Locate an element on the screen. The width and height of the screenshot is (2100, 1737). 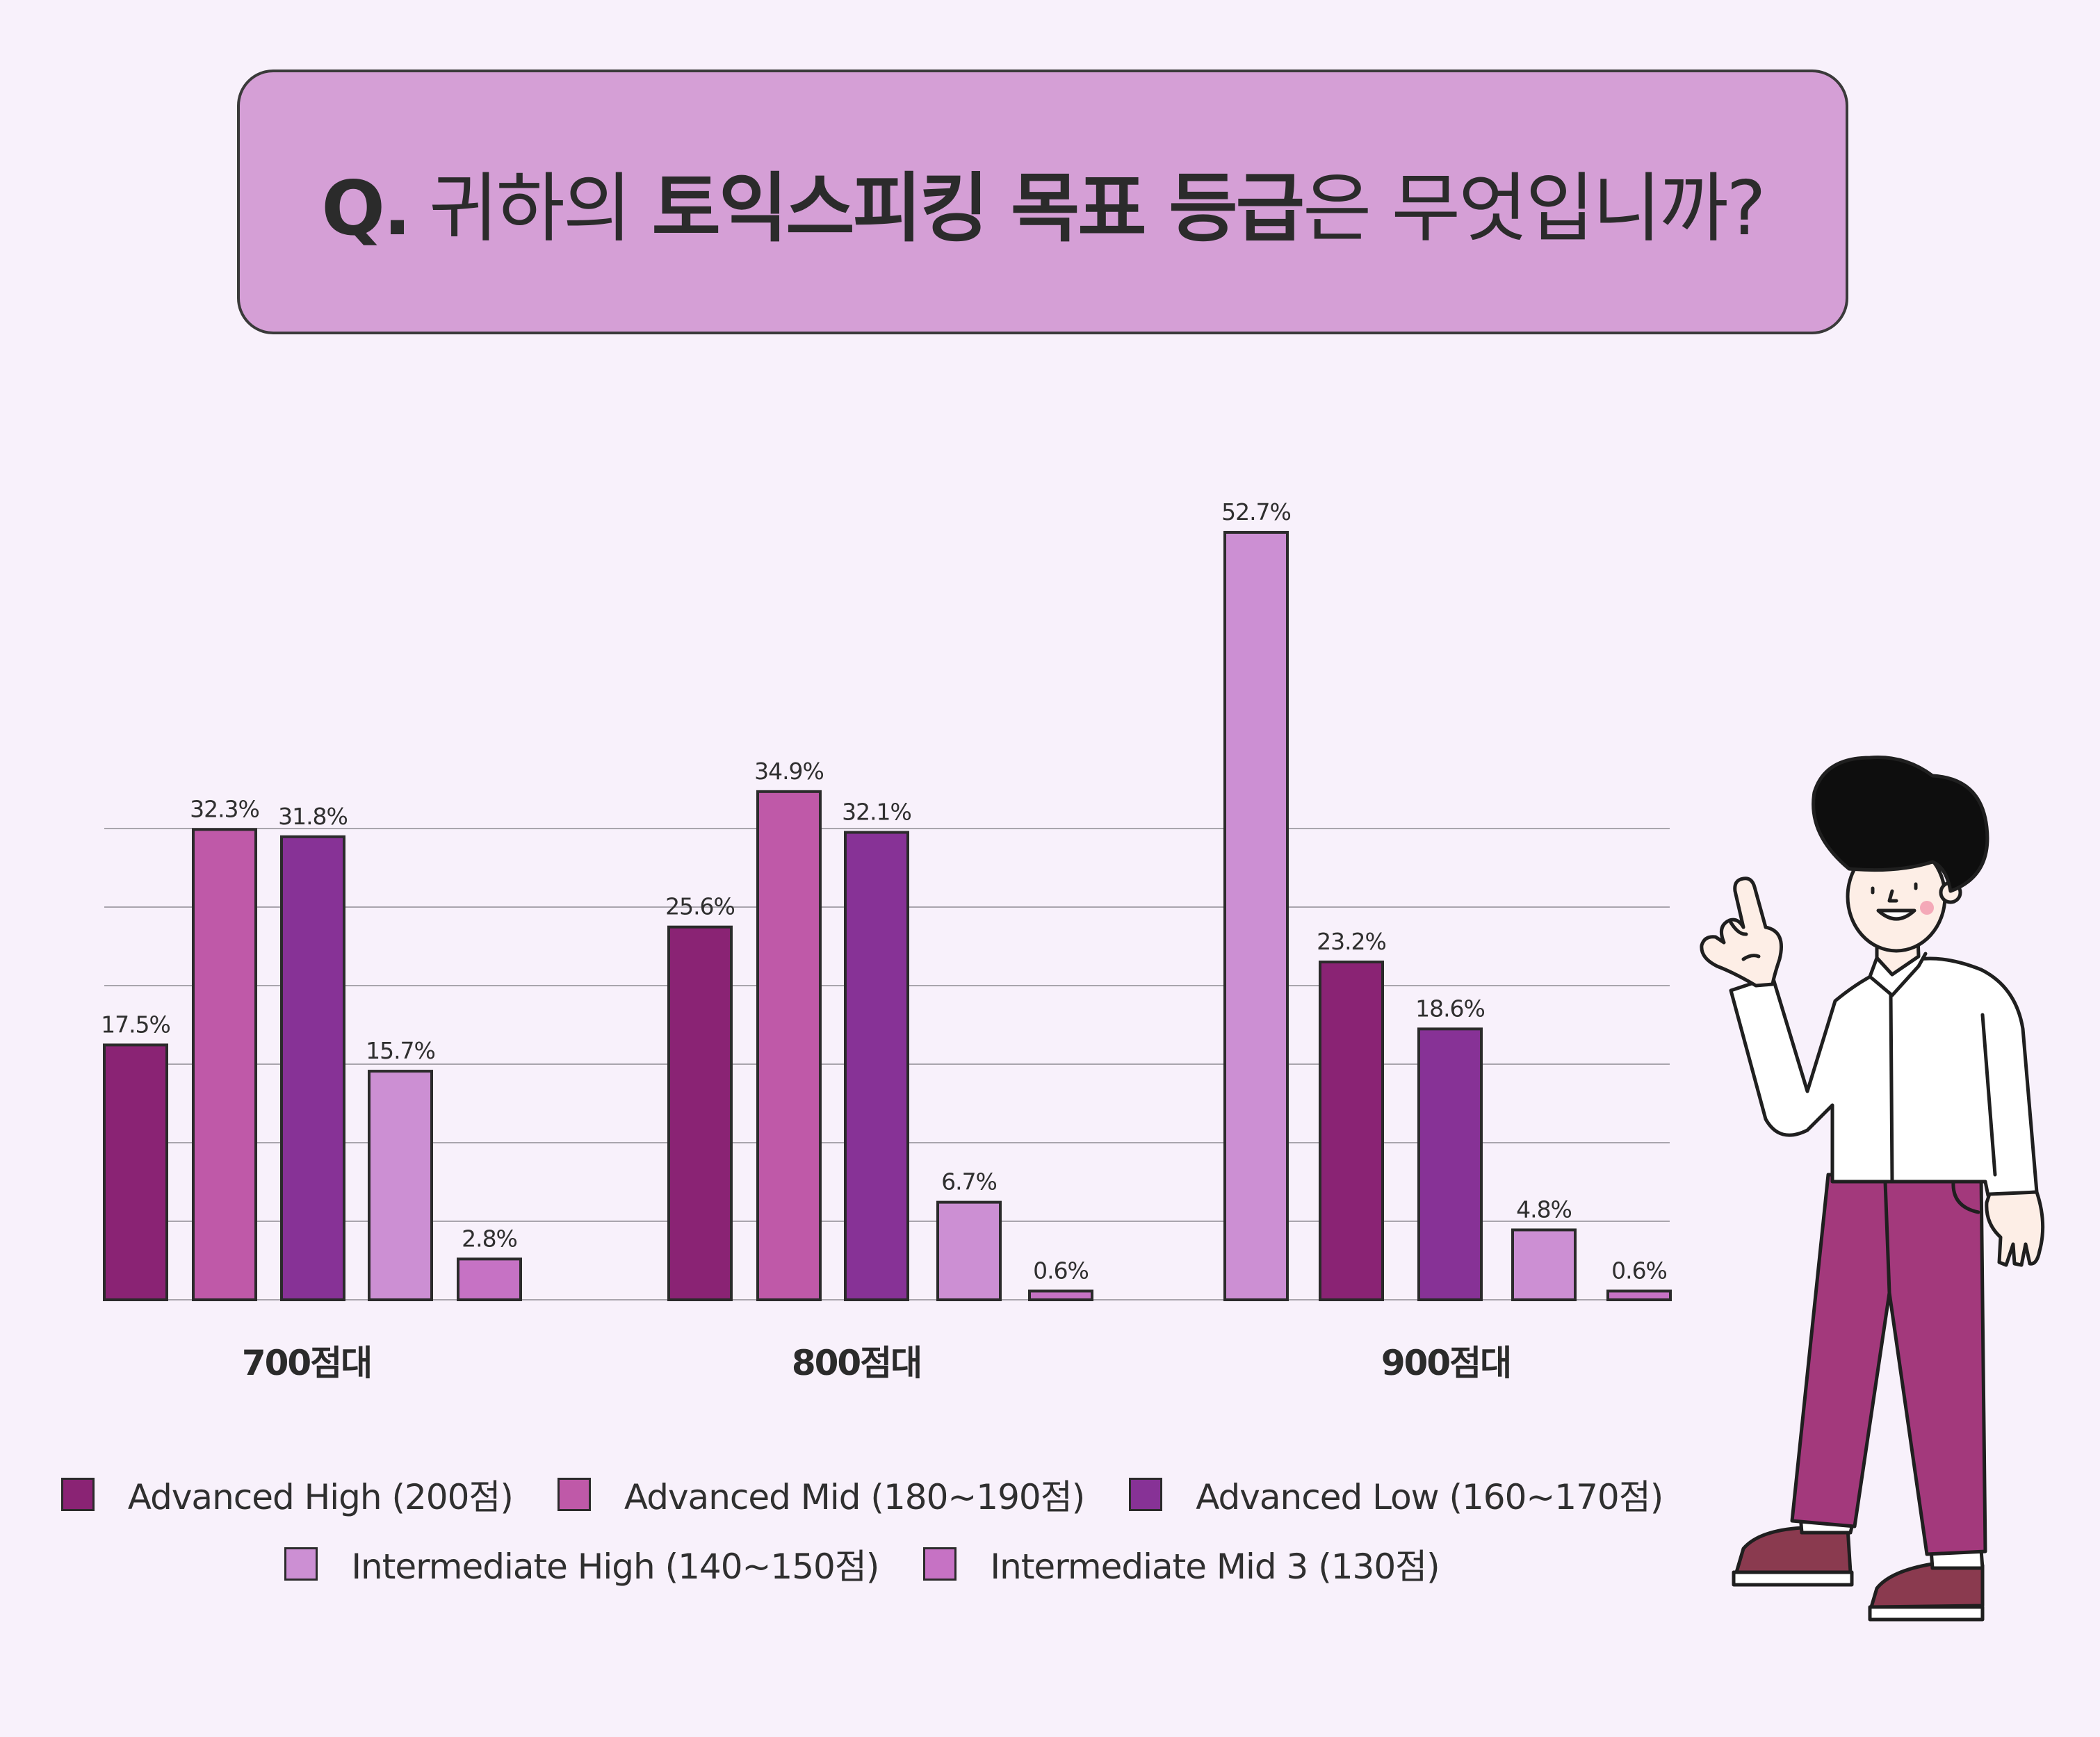
legend-label: Intermediate Mid 3 (130점) is located at coordinates (1215, 1567).